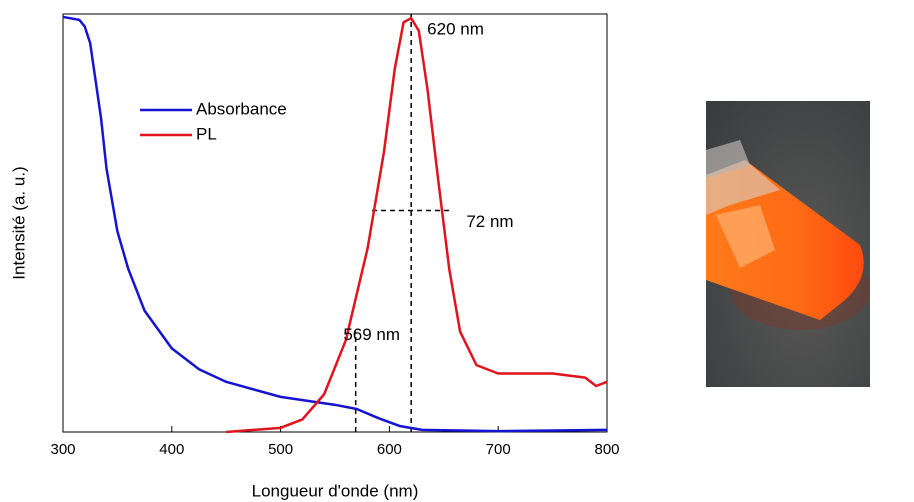 This screenshot has height=502, width=914. Describe the element at coordinates (788, 244) in the screenshot. I see `photo` at that location.